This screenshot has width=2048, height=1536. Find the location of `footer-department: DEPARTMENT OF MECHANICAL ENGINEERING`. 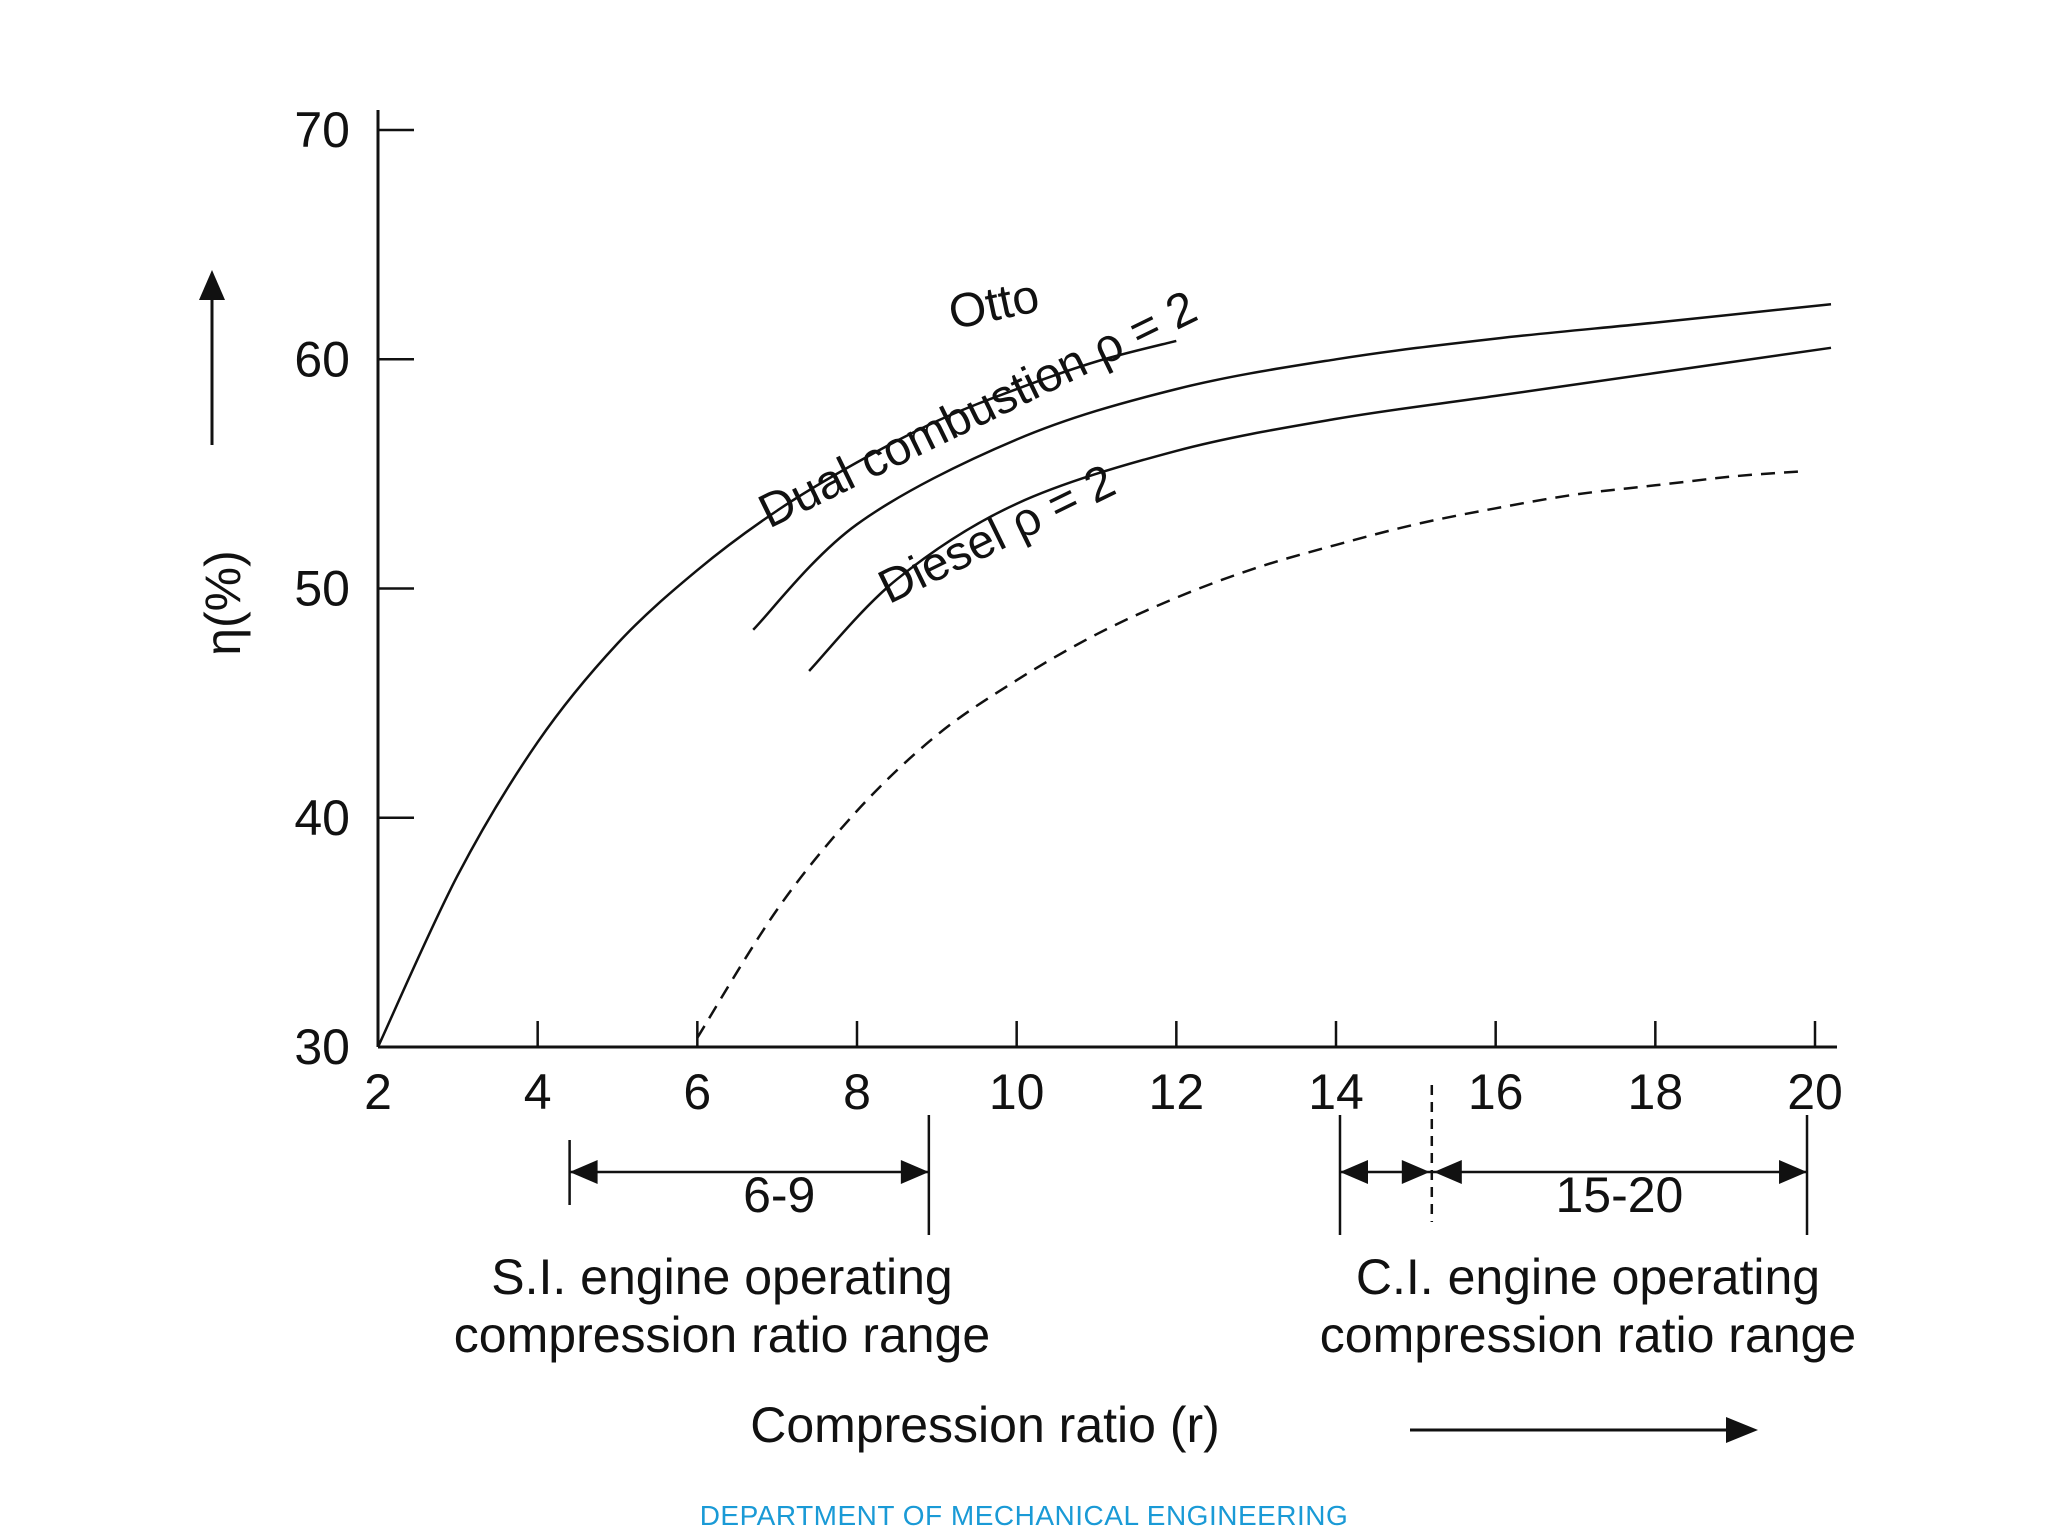

footer-department: DEPARTMENT OF MECHANICAL ENGINEERING is located at coordinates (1024, 1515).